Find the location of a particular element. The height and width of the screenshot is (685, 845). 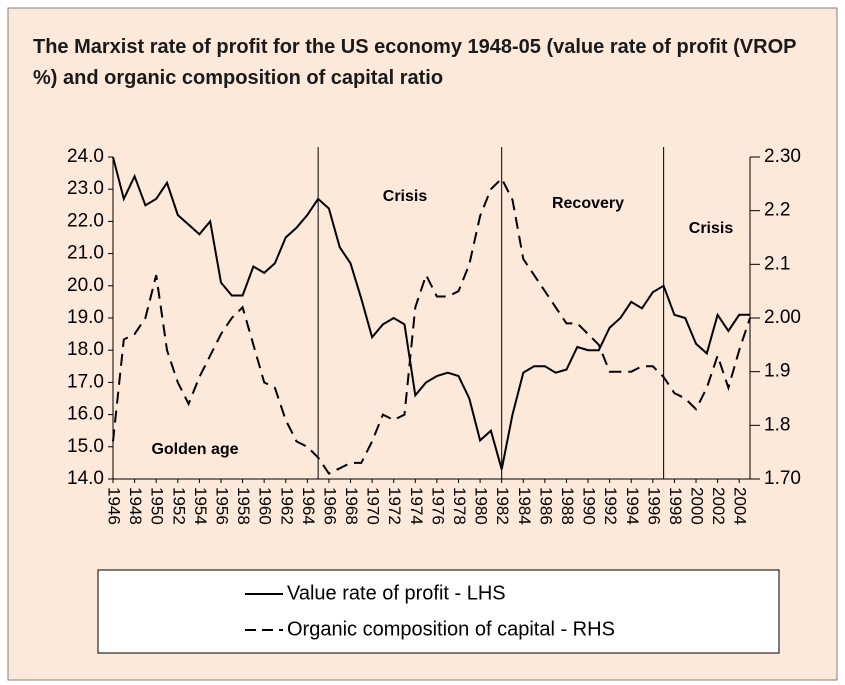

y2-tick-label: 2.2 is located at coordinates (777, 210).